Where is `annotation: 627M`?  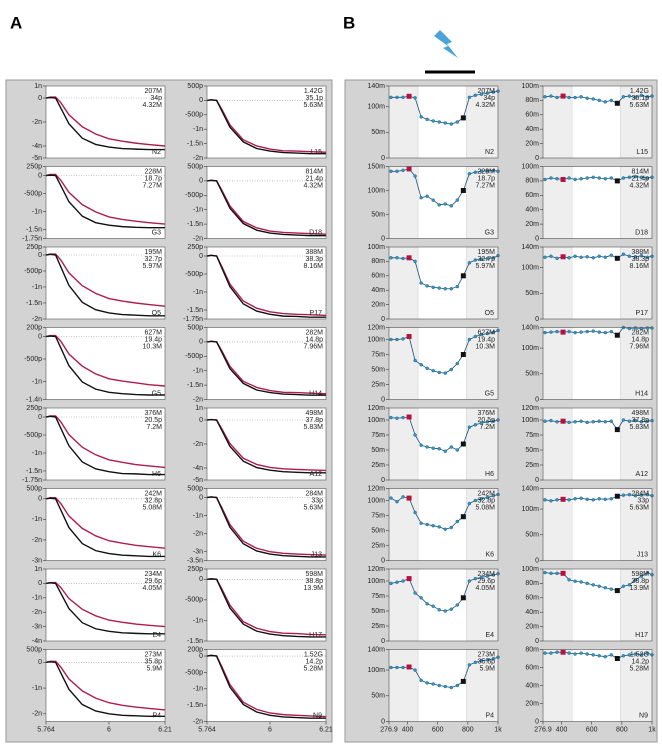 annotation: 627M is located at coordinates (486, 332).